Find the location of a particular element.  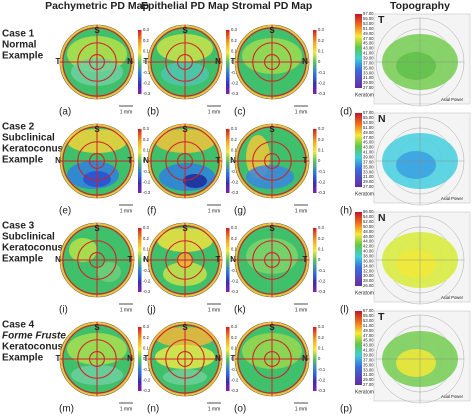

topo-scale-label: 37.00 is located at coordinates (368, 62).